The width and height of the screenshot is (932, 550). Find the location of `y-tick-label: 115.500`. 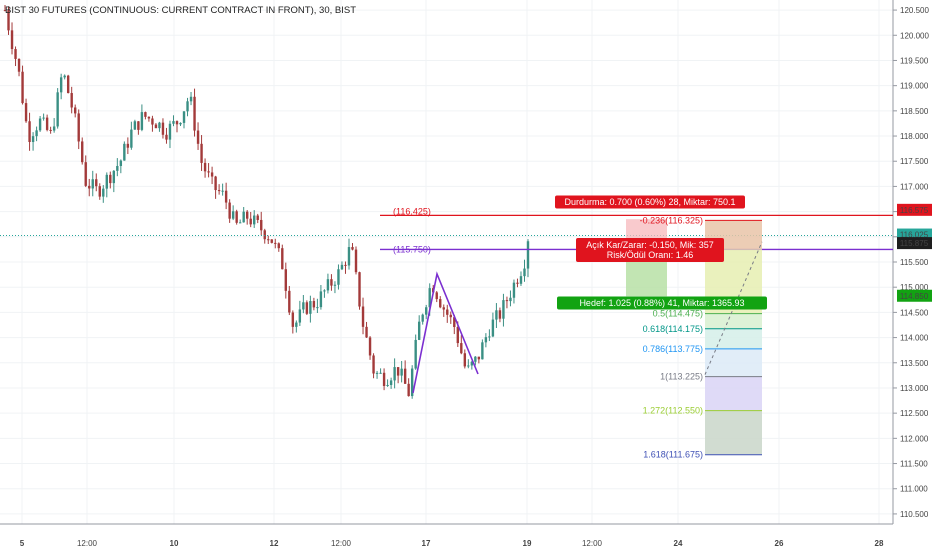

y-tick-label: 115.500 is located at coordinates (914, 262).